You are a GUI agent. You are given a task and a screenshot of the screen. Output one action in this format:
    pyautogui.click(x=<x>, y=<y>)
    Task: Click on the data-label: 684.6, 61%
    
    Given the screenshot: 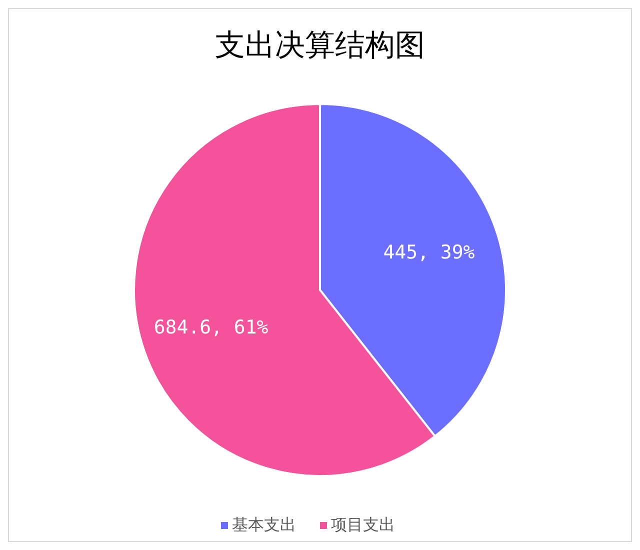 What is the action you would take?
    pyautogui.click(x=211, y=327)
    